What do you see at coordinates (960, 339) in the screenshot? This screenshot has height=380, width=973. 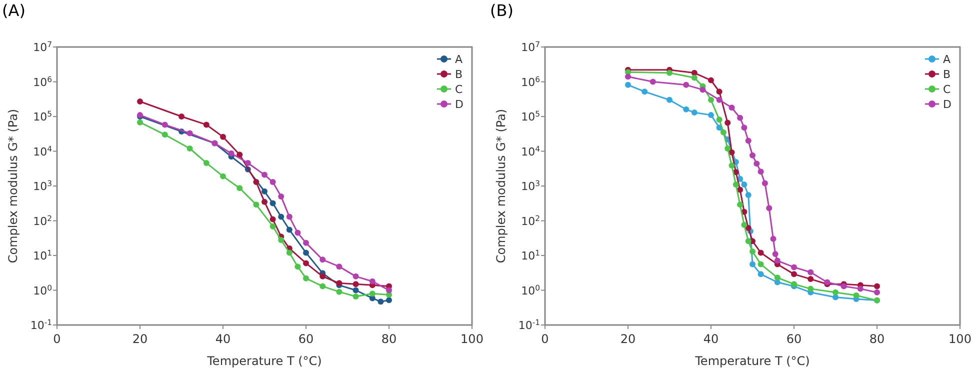 I see `x-tick-label: 100` at bounding box center [960, 339].